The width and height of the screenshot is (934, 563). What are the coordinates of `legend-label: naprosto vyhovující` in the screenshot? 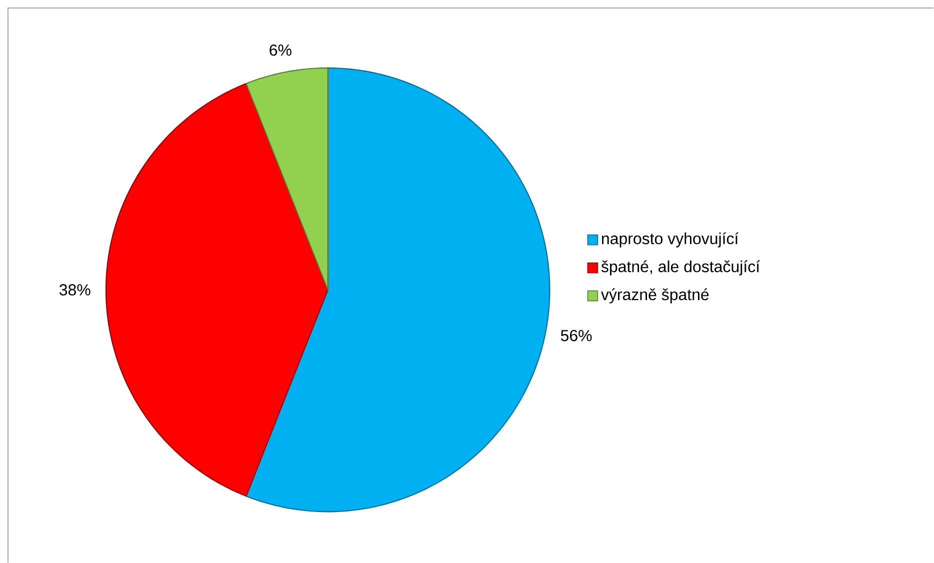 It's located at (670, 240).